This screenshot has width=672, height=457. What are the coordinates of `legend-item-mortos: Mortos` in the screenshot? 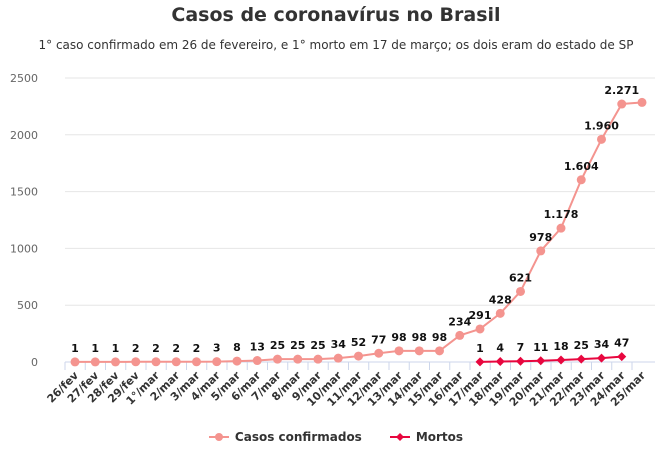 It's located at (426, 437).